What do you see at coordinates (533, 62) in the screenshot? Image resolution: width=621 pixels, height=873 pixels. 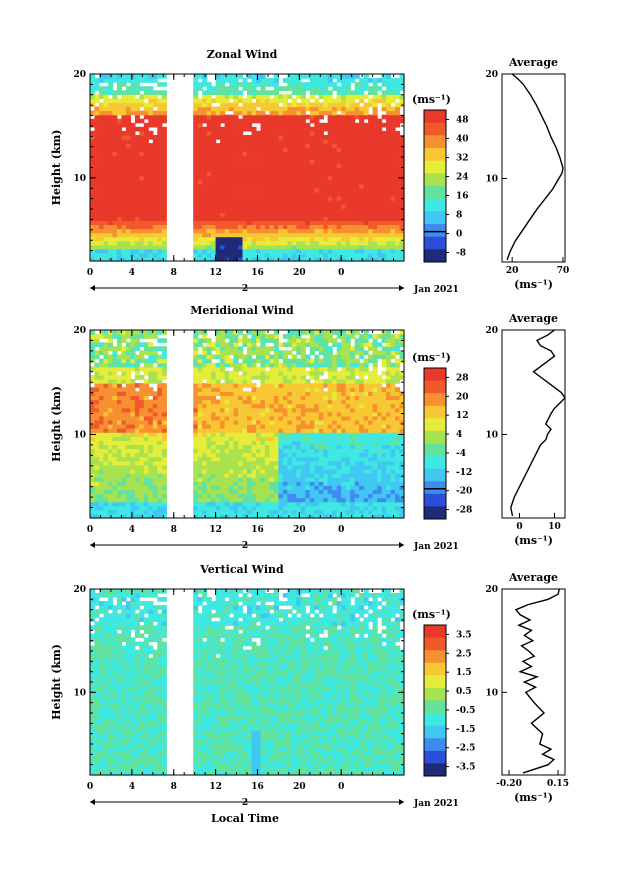 I see `profile-title: Average` at bounding box center [533, 62].